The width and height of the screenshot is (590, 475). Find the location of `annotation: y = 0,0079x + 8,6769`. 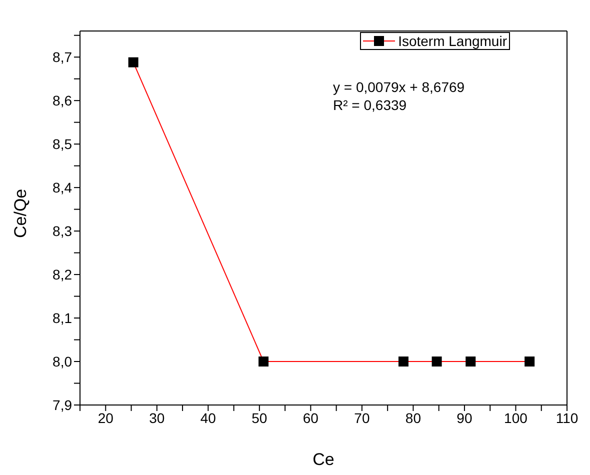

annotation: y = 0,0079x + 8,6769 is located at coordinates (399, 87).